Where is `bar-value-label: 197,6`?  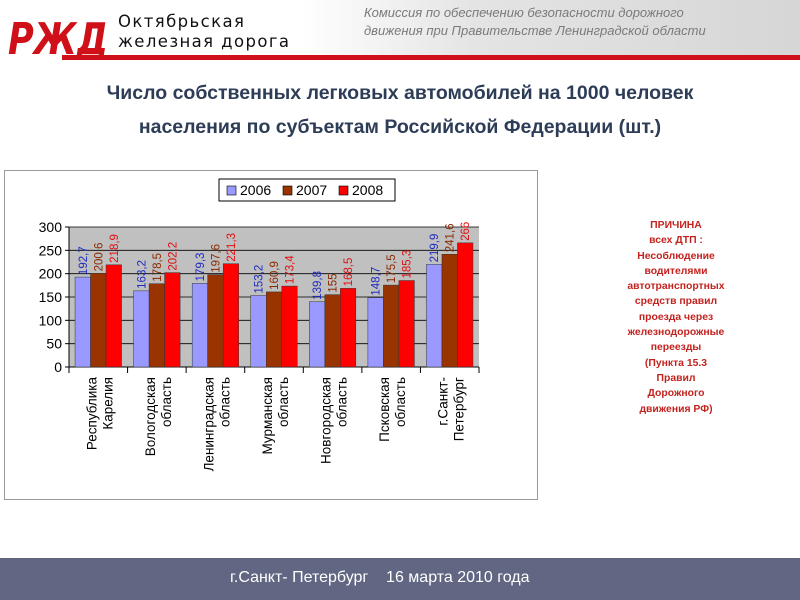 bar-value-label: 197,6 is located at coordinates (216, 258).